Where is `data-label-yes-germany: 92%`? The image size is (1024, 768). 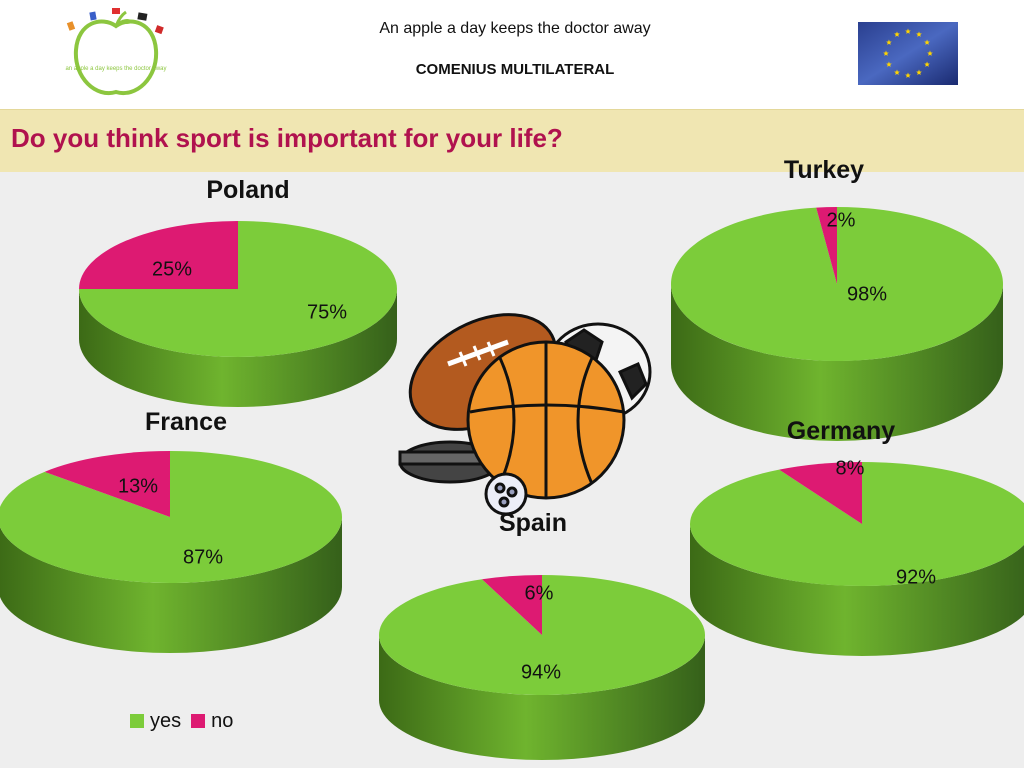
data-label-yes-germany: 92% is located at coordinates (916, 577).